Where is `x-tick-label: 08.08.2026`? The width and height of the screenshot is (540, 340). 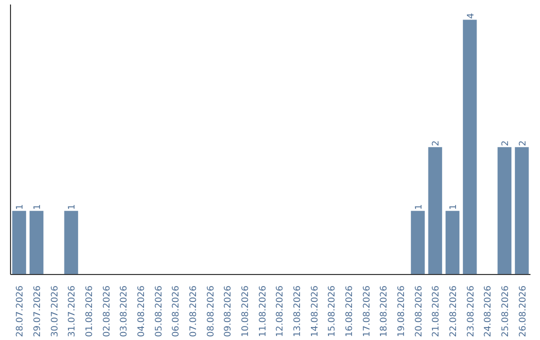
x-tick-label: 08.08.2026 is located at coordinates (211, 311).